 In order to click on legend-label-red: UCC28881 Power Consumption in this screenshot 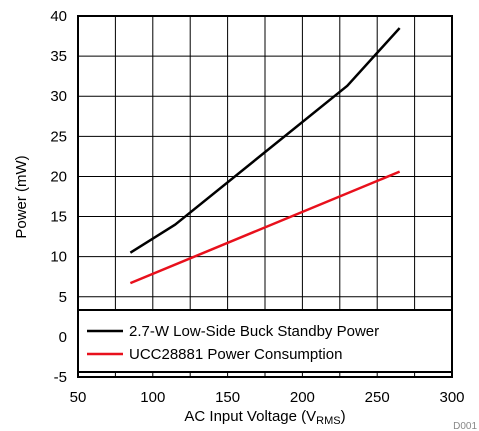, I will do `click(235, 354)`.